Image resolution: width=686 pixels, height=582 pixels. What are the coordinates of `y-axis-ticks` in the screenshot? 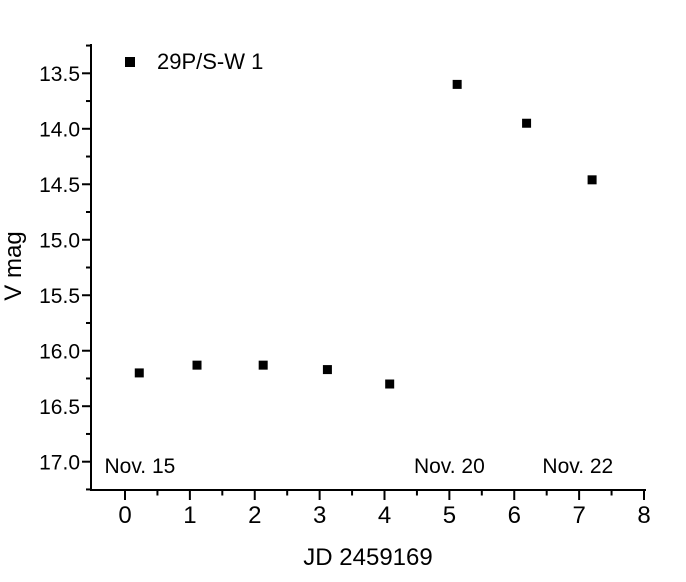 It's located at (86, 267).